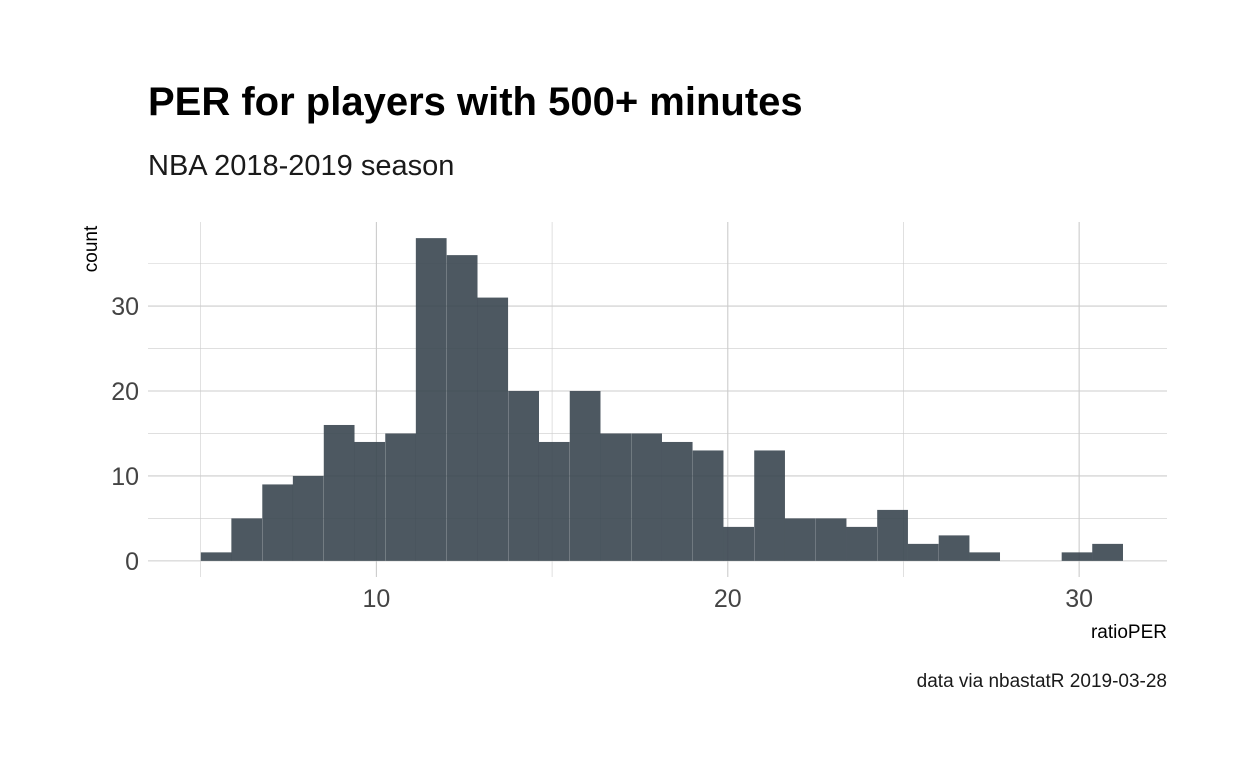 This screenshot has height=771, width=1248. What do you see at coordinates (125, 477) in the screenshot?
I see `y-tick-label: 10` at bounding box center [125, 477].